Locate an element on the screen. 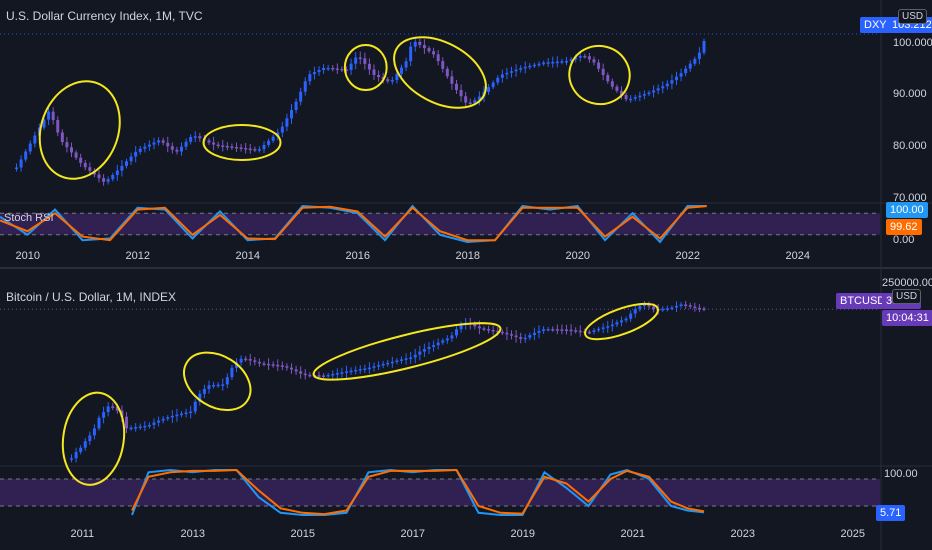 This screenshot has width=932, height=550. dxy-x-tick: 2020 is located at coordinates (577, 256).